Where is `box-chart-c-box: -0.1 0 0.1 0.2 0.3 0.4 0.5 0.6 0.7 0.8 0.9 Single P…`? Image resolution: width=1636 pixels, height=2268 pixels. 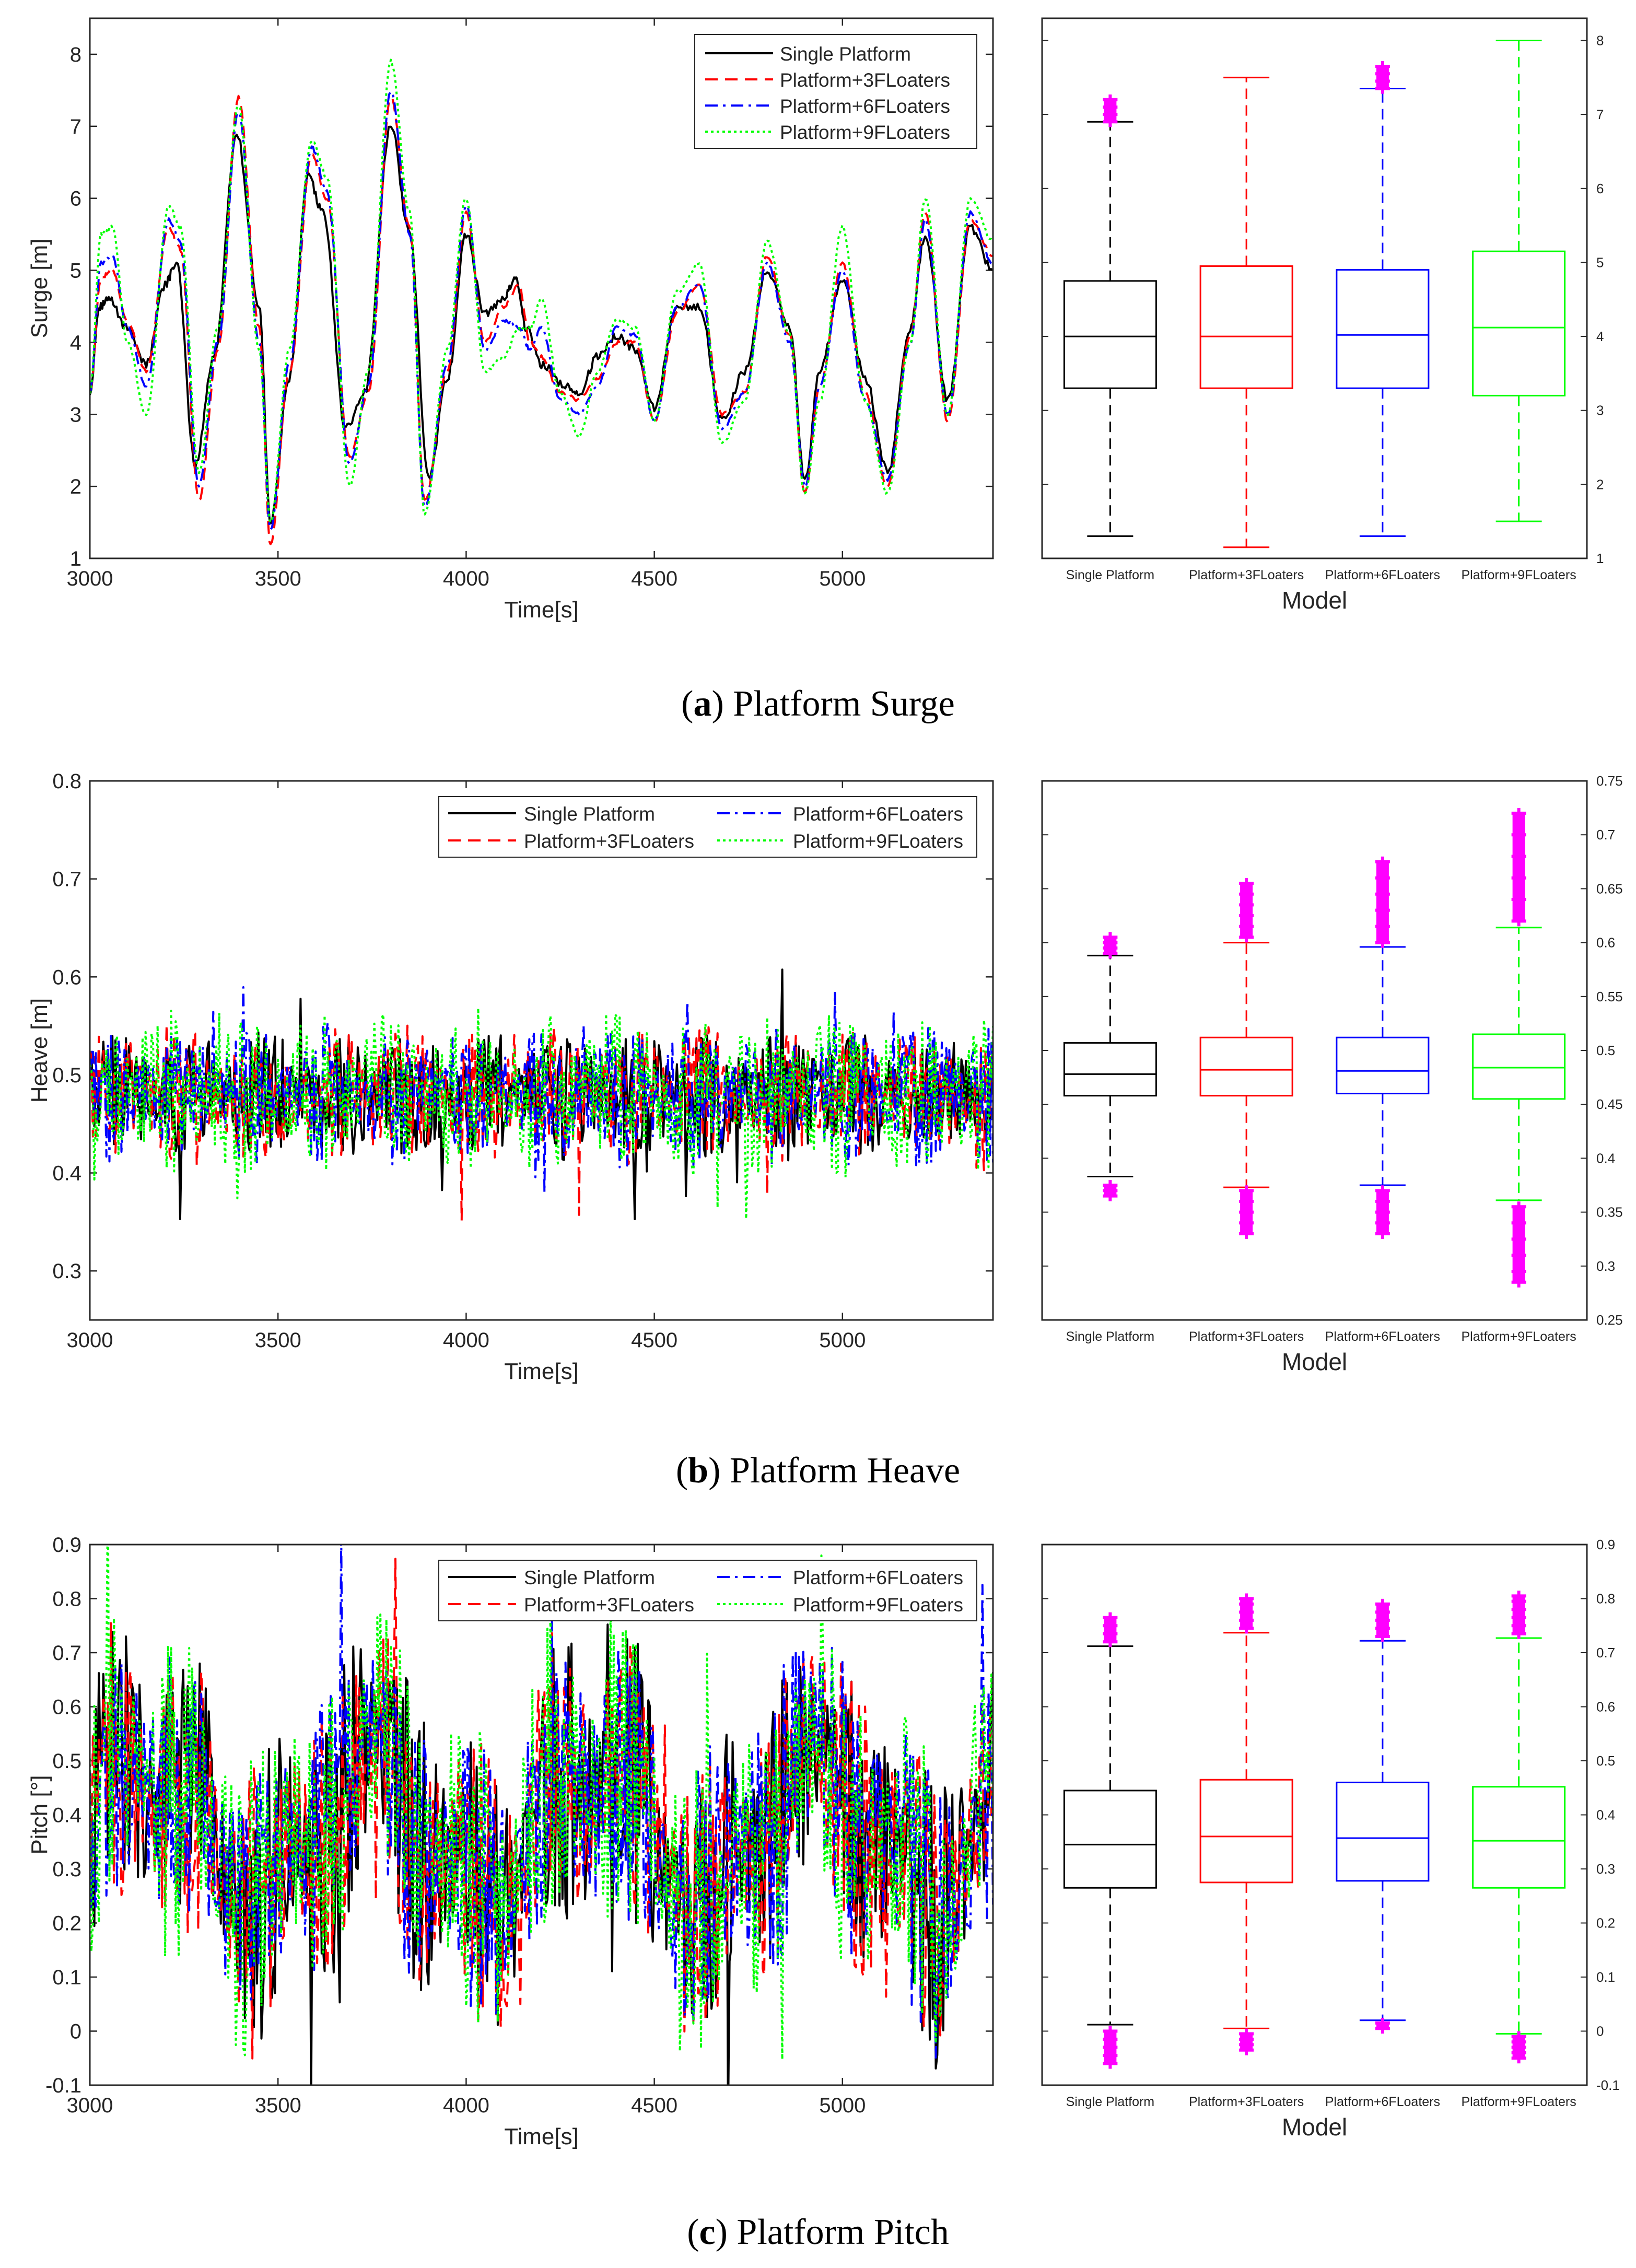
box-chart-c-box: -0.1 0 0.1 0.2 0.3 0.4 0.5 0.6 0.7 0.8 0.9 Single P… is located at coordinates (1331, 1839).